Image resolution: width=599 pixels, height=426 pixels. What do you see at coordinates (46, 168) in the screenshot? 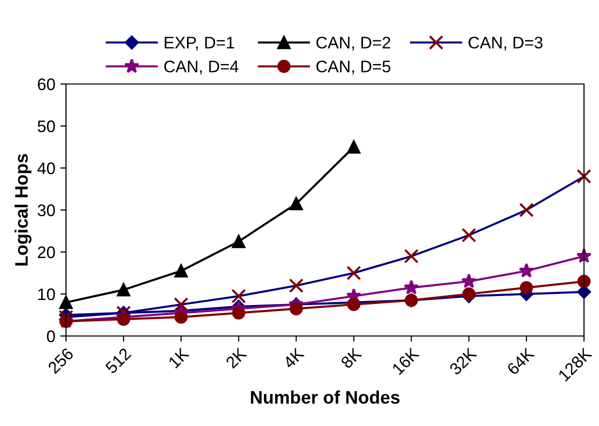
I see `y-tick-label: 40` at bounding box center [46, 168].